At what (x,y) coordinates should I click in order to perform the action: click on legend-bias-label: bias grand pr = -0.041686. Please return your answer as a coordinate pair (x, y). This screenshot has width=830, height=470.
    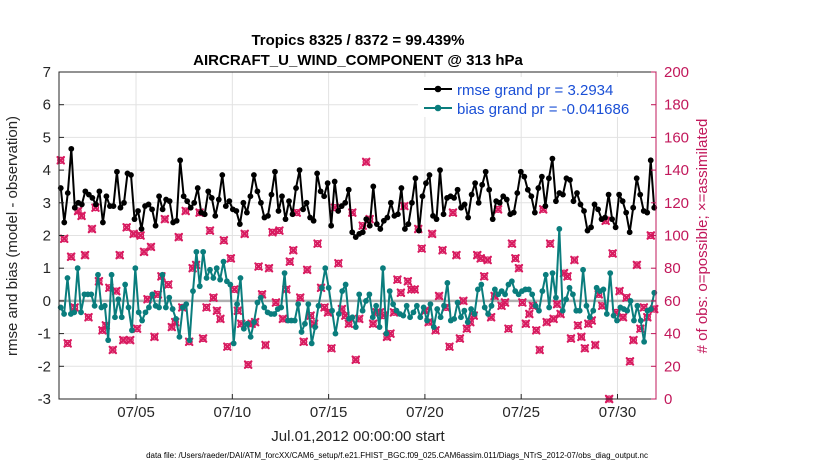
    Looking at the image, I should click on (543, 109).